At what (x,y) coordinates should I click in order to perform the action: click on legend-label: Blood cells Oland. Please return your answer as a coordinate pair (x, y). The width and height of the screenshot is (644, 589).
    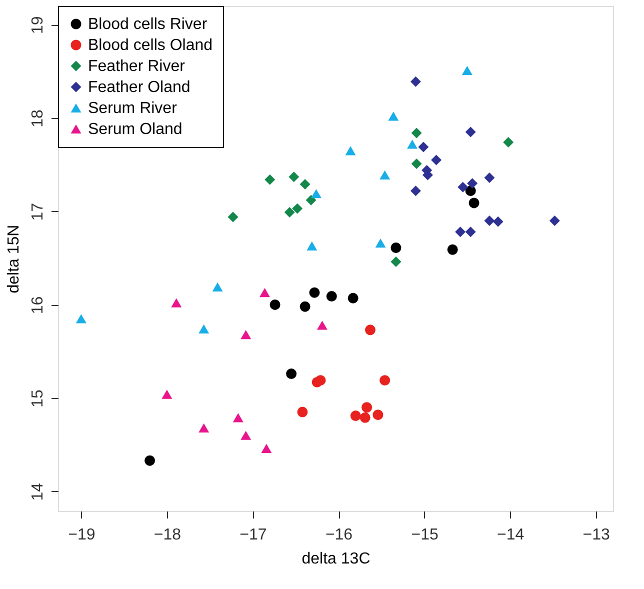
    Looking at the image, I should click on (150, 45).